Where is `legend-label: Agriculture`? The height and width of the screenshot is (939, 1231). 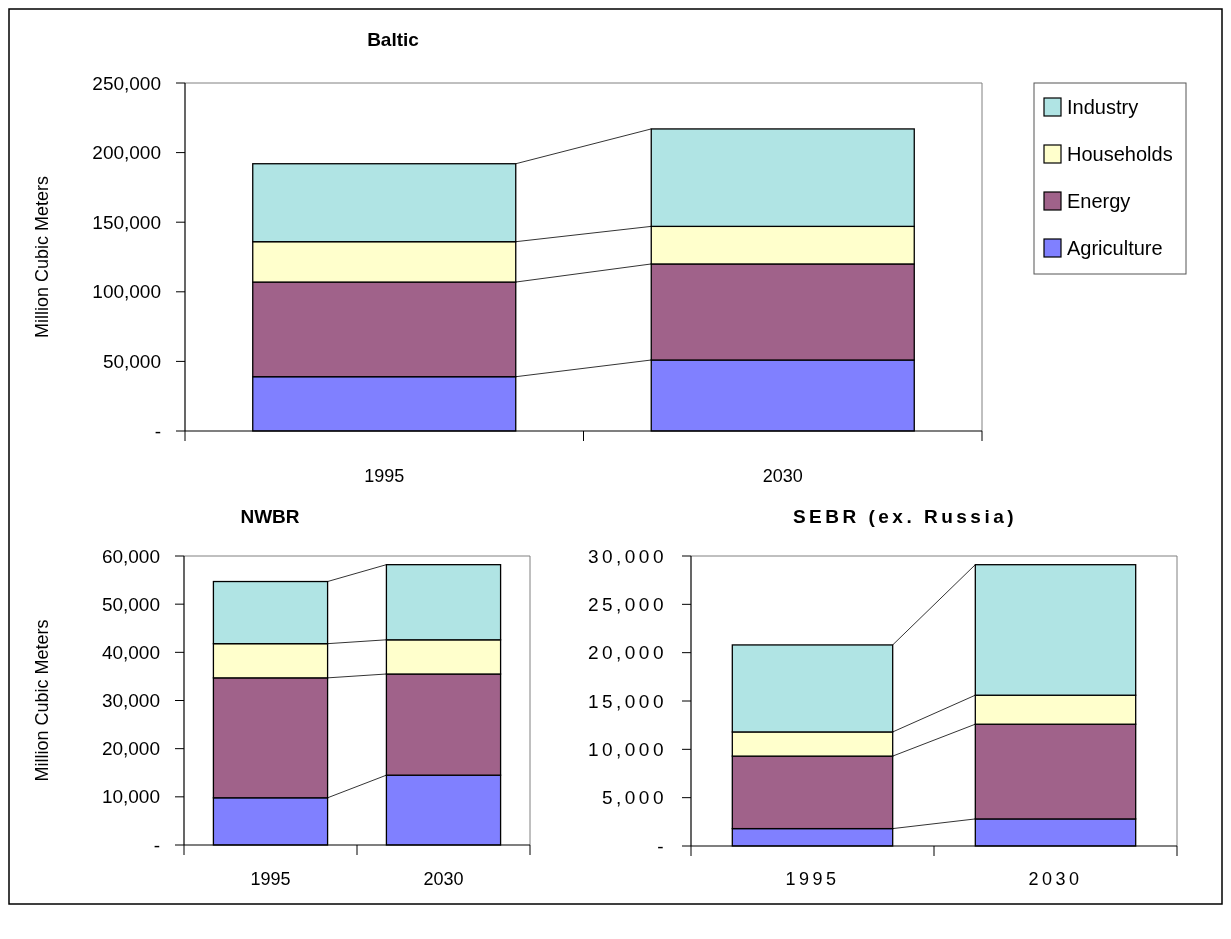 legend-label: Agriculture is located at coordinates (1115, 248).